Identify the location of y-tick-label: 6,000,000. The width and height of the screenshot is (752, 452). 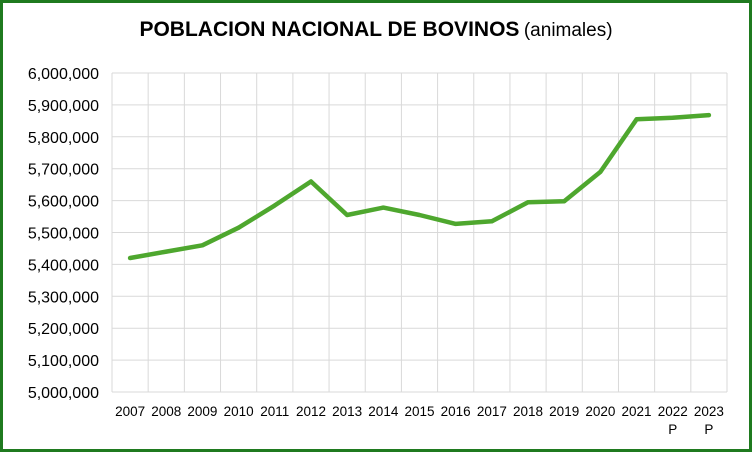
(63, 74).